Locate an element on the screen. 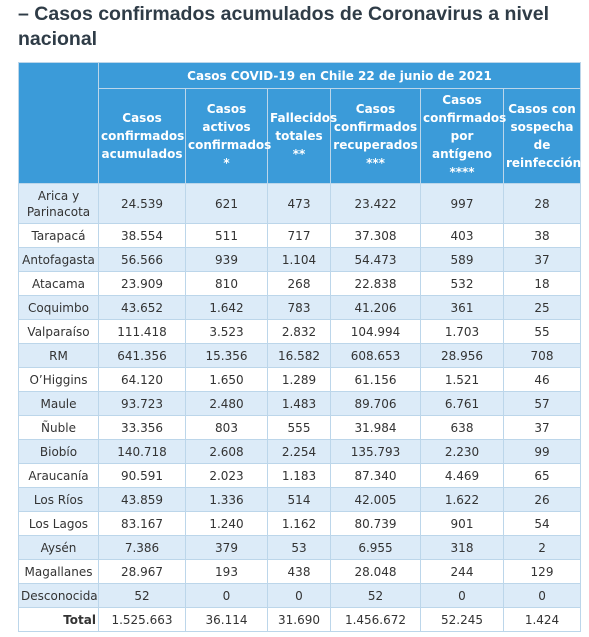 This screenshot has height=637, width=589. value-cell: 708 is located at coordinates (542, 355).